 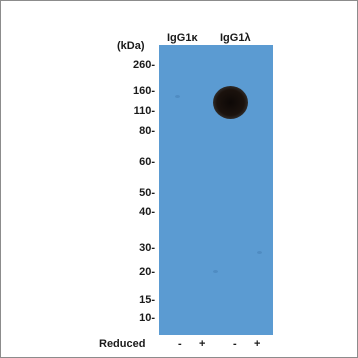 I want to click on protein-band, so click(x=230, y=102).